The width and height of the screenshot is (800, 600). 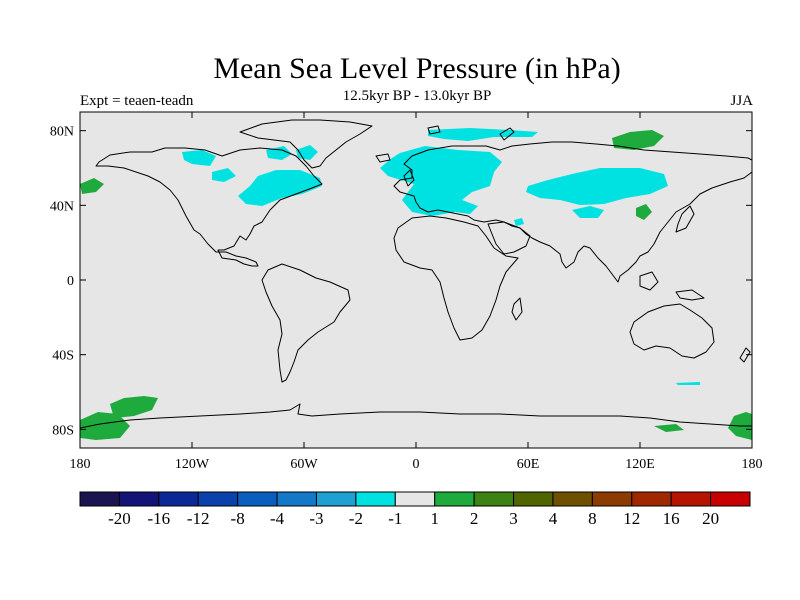 I want to click on continent-south-america, so click(x=306, y=323).